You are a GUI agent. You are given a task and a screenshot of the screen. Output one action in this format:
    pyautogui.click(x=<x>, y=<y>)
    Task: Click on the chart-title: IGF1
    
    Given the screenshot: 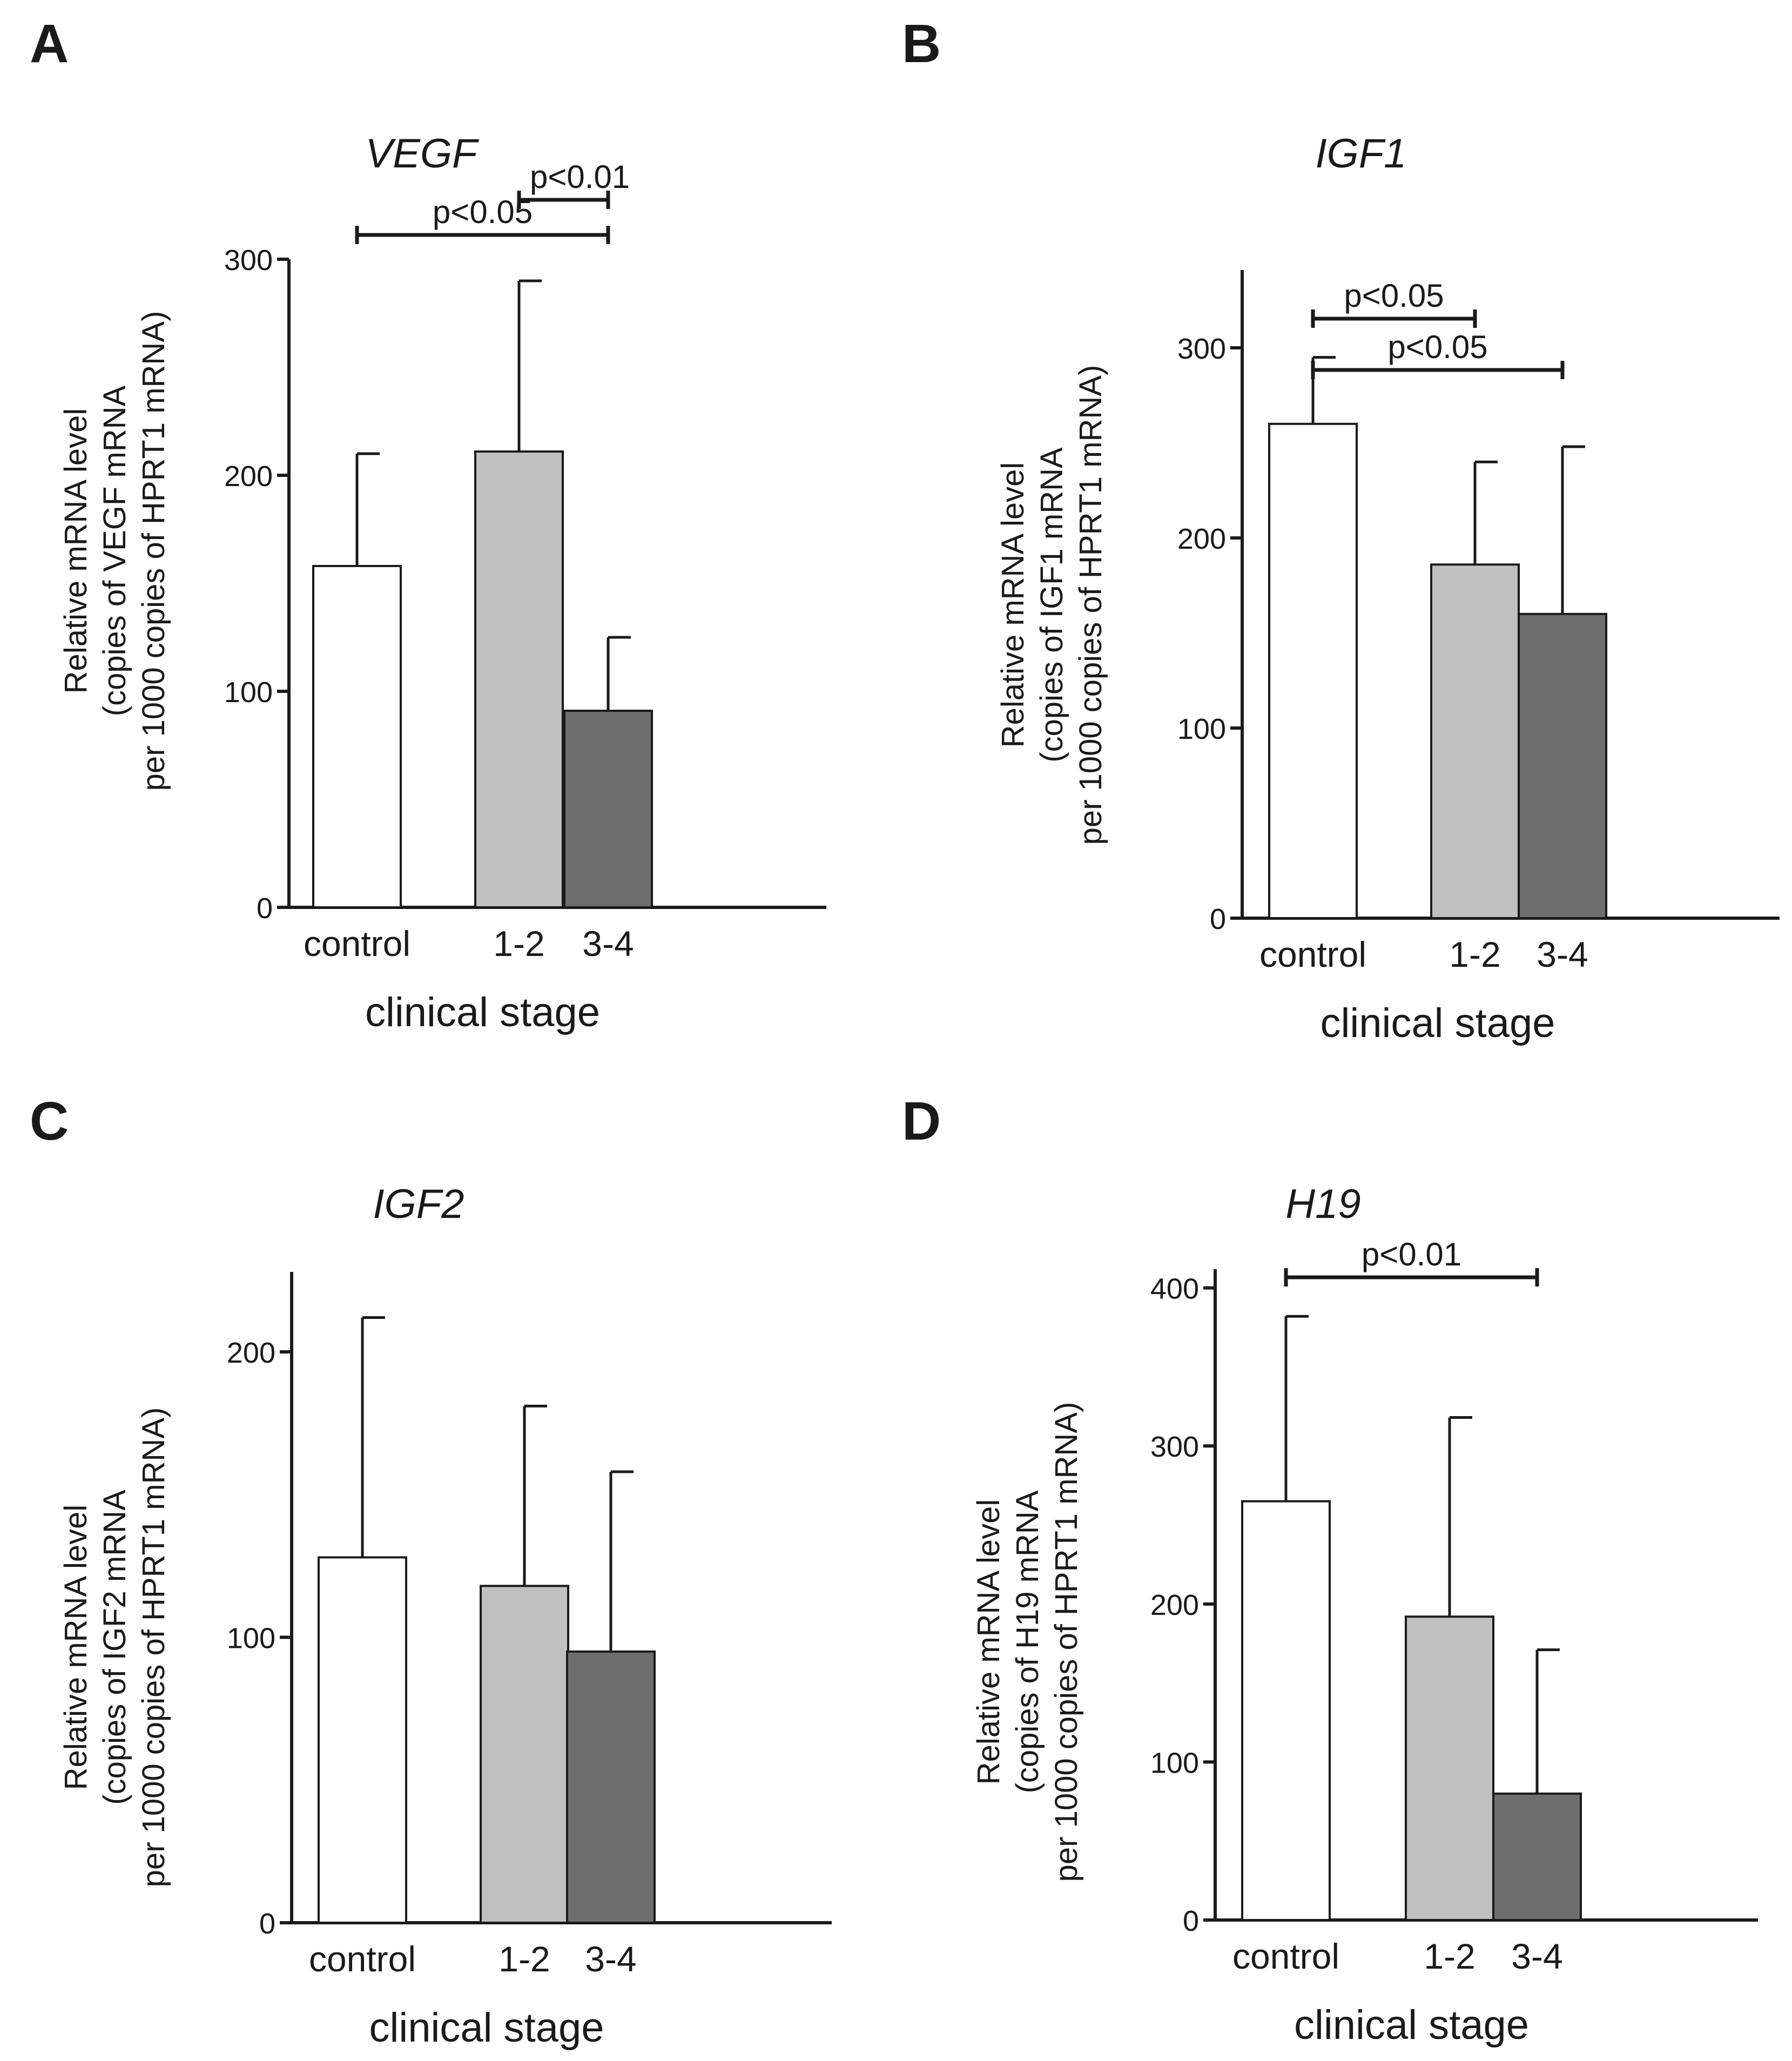 What is the action you would take?
    pyautogui.click(x=1361, y=154)
    